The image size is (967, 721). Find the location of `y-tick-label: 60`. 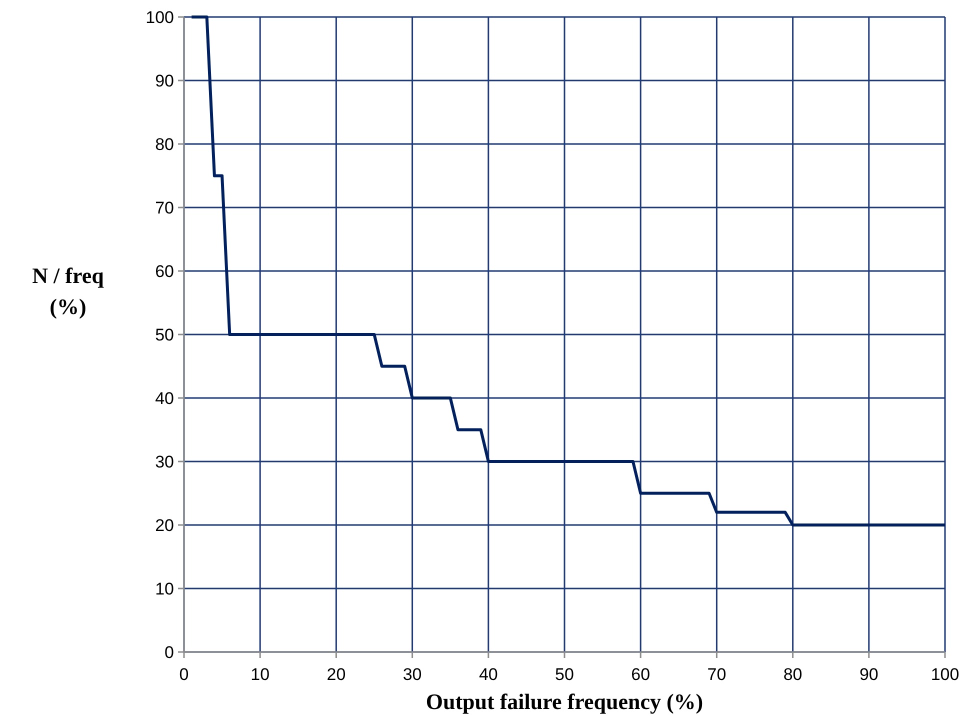

y-tick-label: 60 is located at coordinates (164, 271).